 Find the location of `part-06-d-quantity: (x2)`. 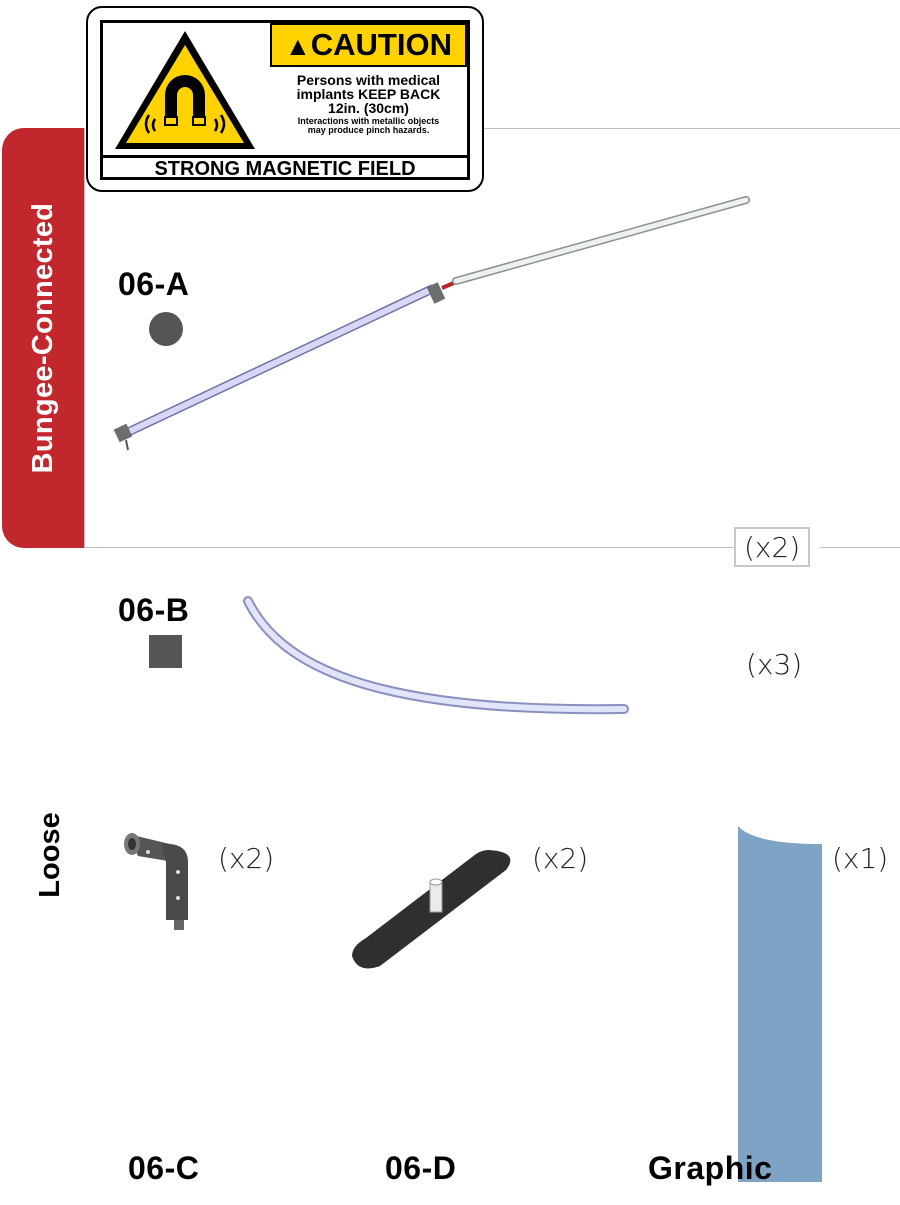

part-06-d-quantity: (x2) is located at coordinates (560, 858).